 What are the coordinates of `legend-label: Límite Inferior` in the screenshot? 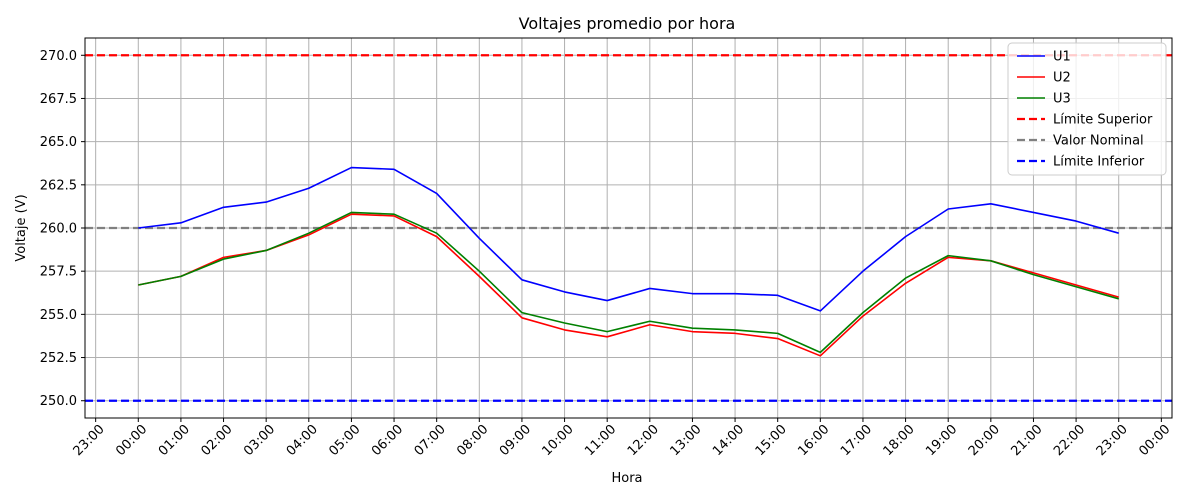 It's located at (1099, 162).